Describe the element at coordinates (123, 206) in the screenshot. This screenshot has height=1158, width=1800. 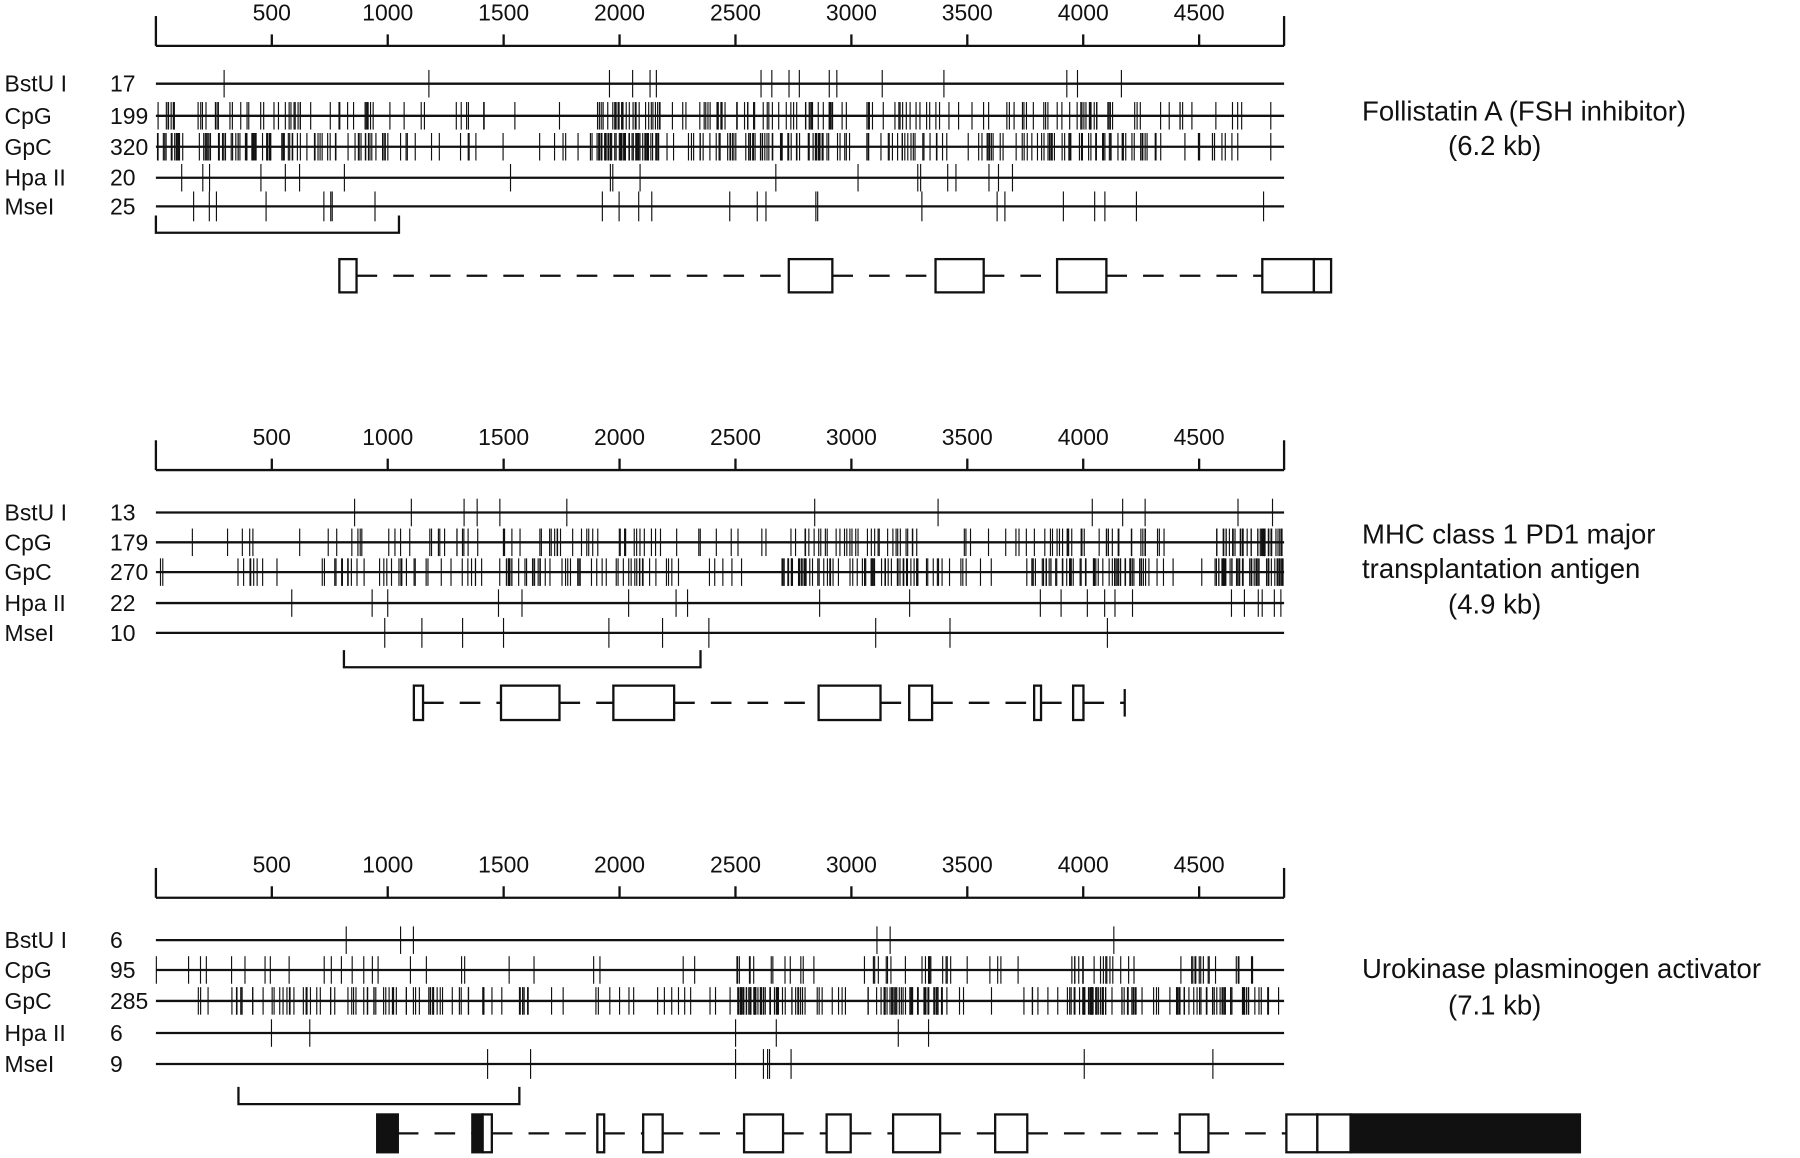
I see `site-count: 25` at that location.